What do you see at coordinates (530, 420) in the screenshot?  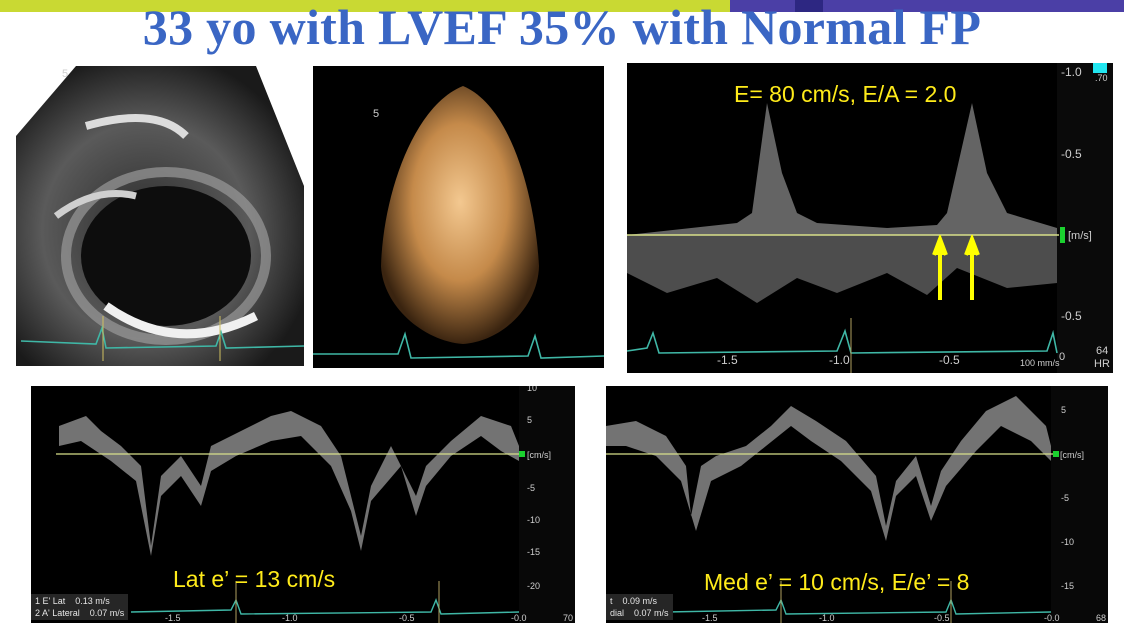 I see `lateral-y-tick: 5` at bounding box center [530, 420].